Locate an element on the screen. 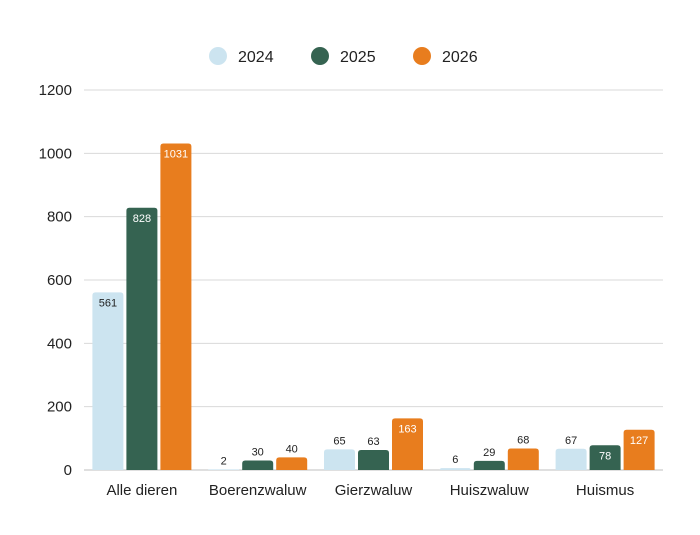 This screenshot has height=535, width=700. data-label: 78 is located at coordinates (605, 456).